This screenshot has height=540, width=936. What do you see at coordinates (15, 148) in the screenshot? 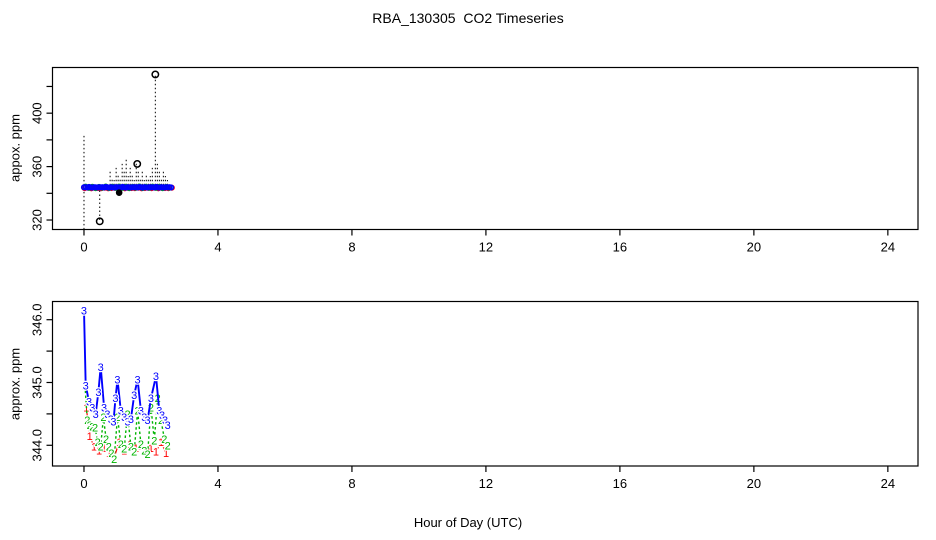
I see `top-y-axis-label: appox. ppm` at bounding box center [15, 148].